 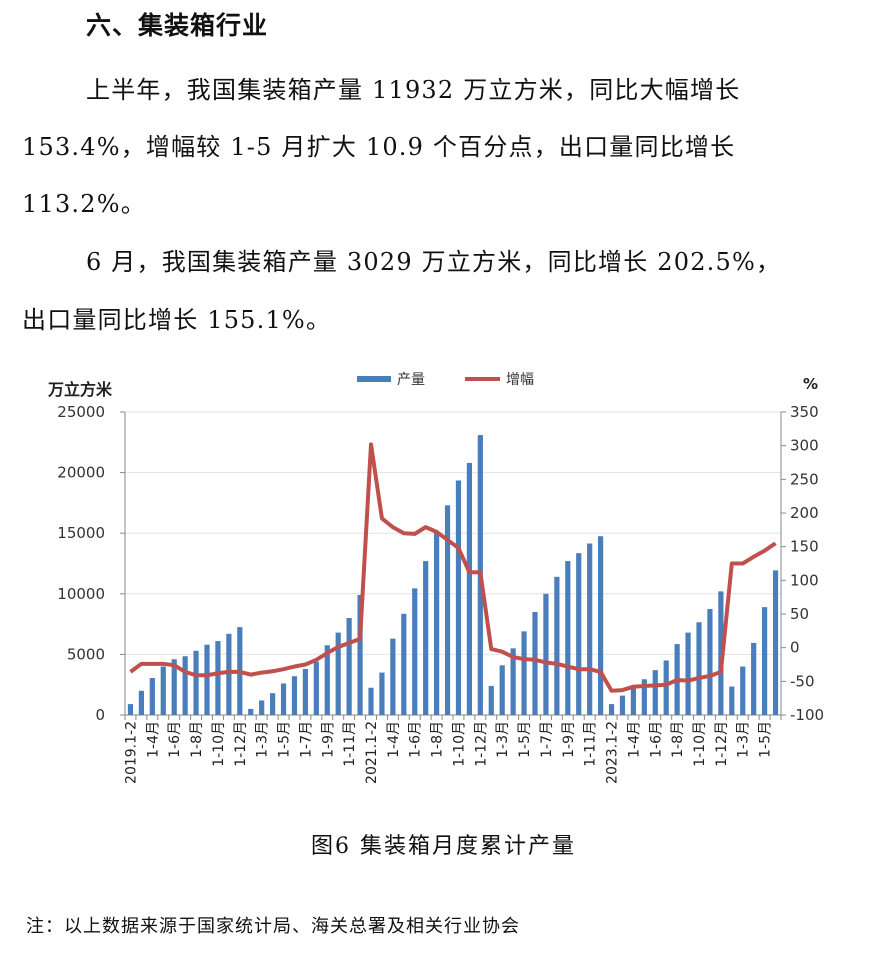 What do you see at coordinates (520, 380) in the screenshot?
I see `legend-line-label: 增幅` at bounding box center [520, 380].